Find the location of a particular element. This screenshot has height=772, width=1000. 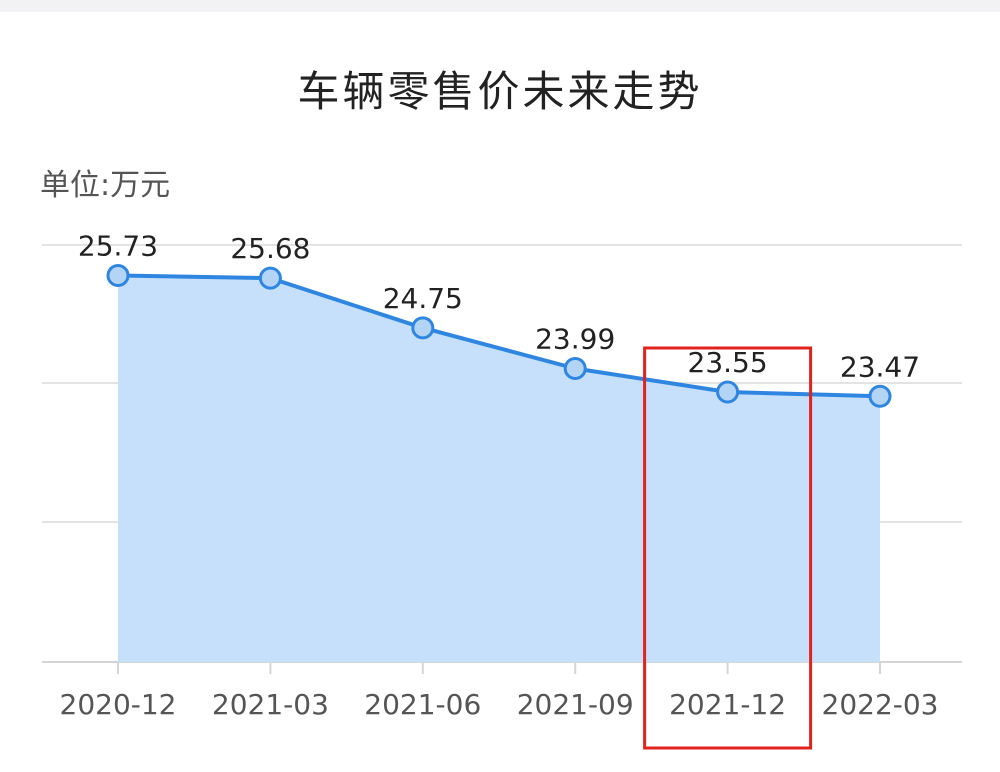

x-tick-label-0: 2020-12 is located at coordinates (118, 704).